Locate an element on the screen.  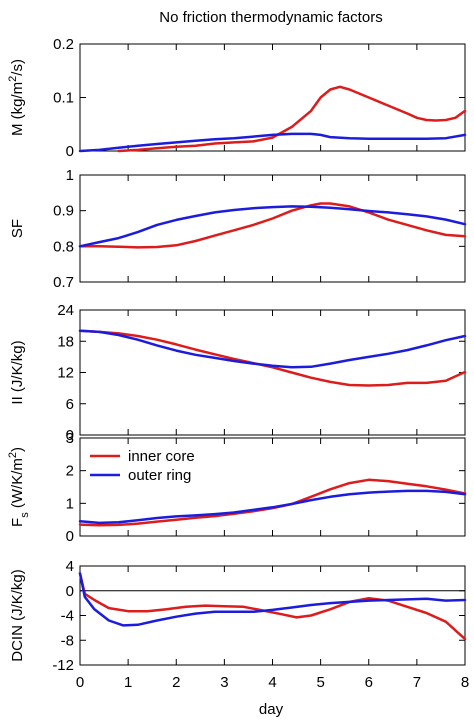
x-tick-label: 8 is located at coordinates (465, 682).